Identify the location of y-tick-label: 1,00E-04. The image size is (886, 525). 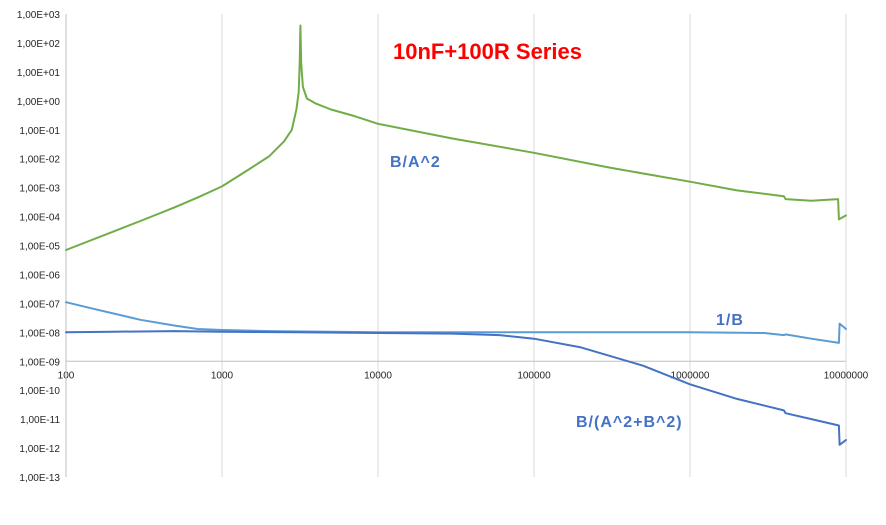
(39, 218).